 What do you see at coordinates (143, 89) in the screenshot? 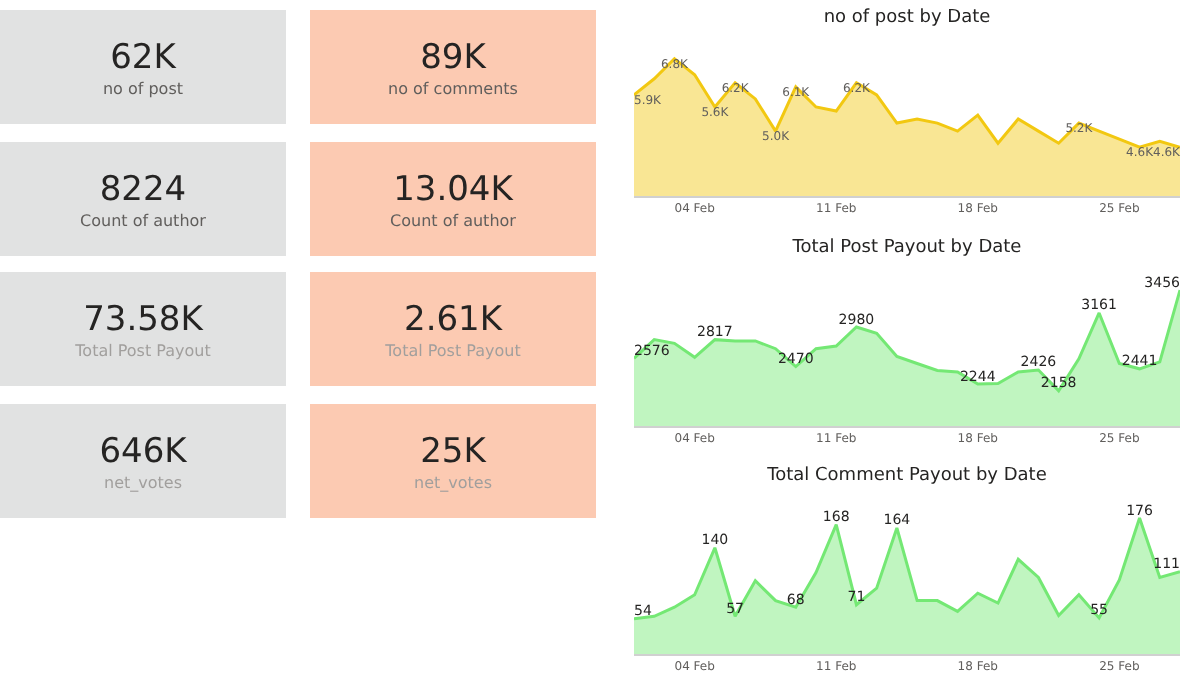
I see `text: no of post` at bounding box center [143, 89].